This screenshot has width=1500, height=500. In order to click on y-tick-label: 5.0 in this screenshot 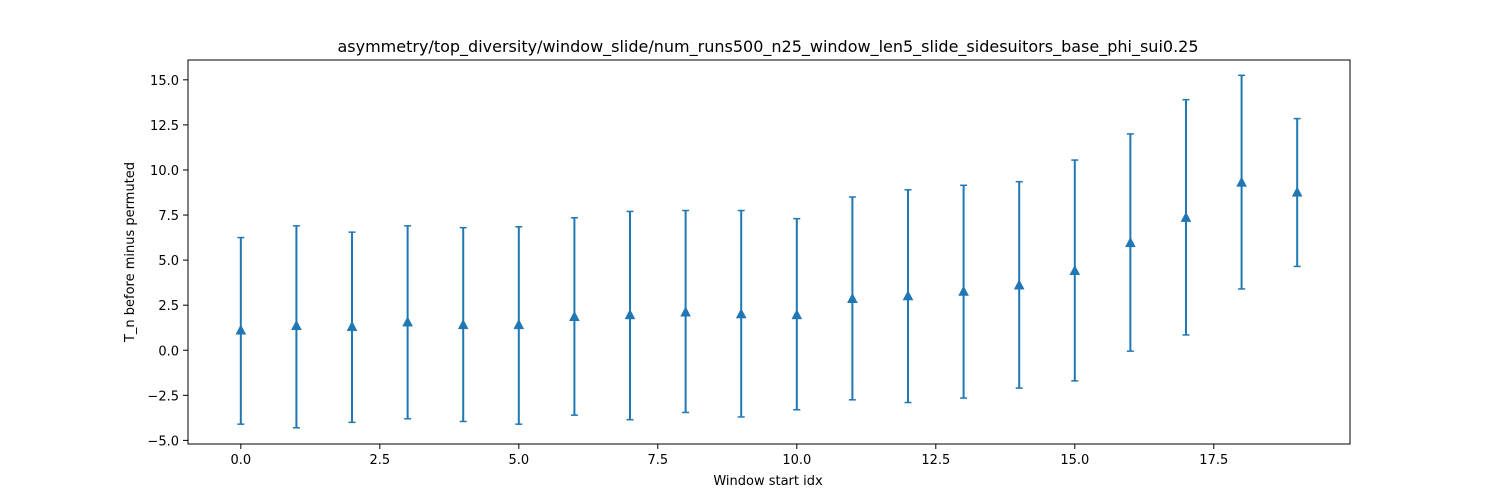, I will do `click(168, 261)`.